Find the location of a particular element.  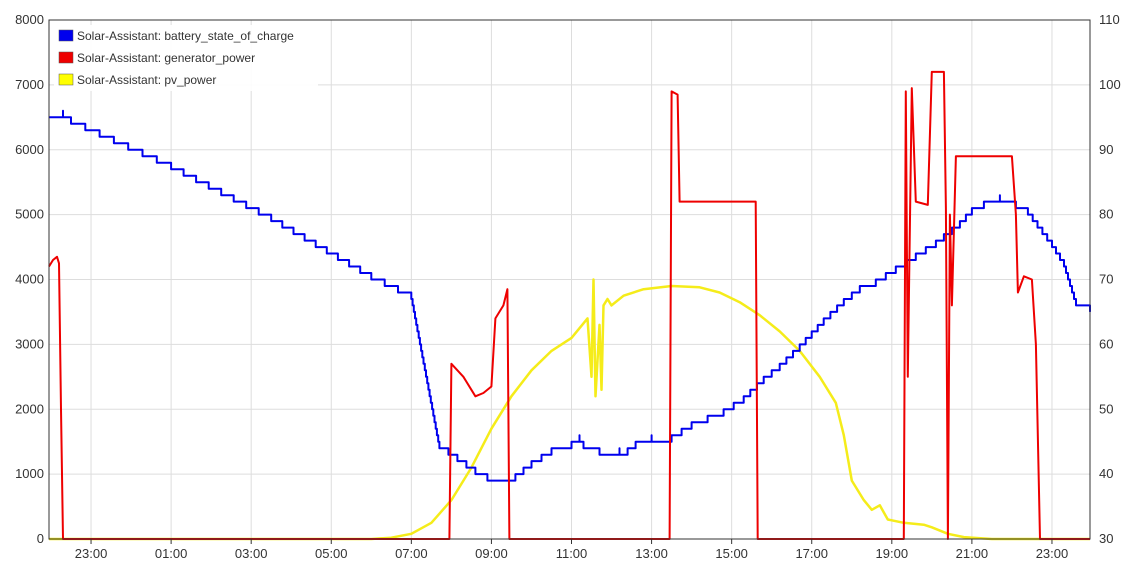

left-y-tick-label: 2000 is located at coordinates (29, 408).